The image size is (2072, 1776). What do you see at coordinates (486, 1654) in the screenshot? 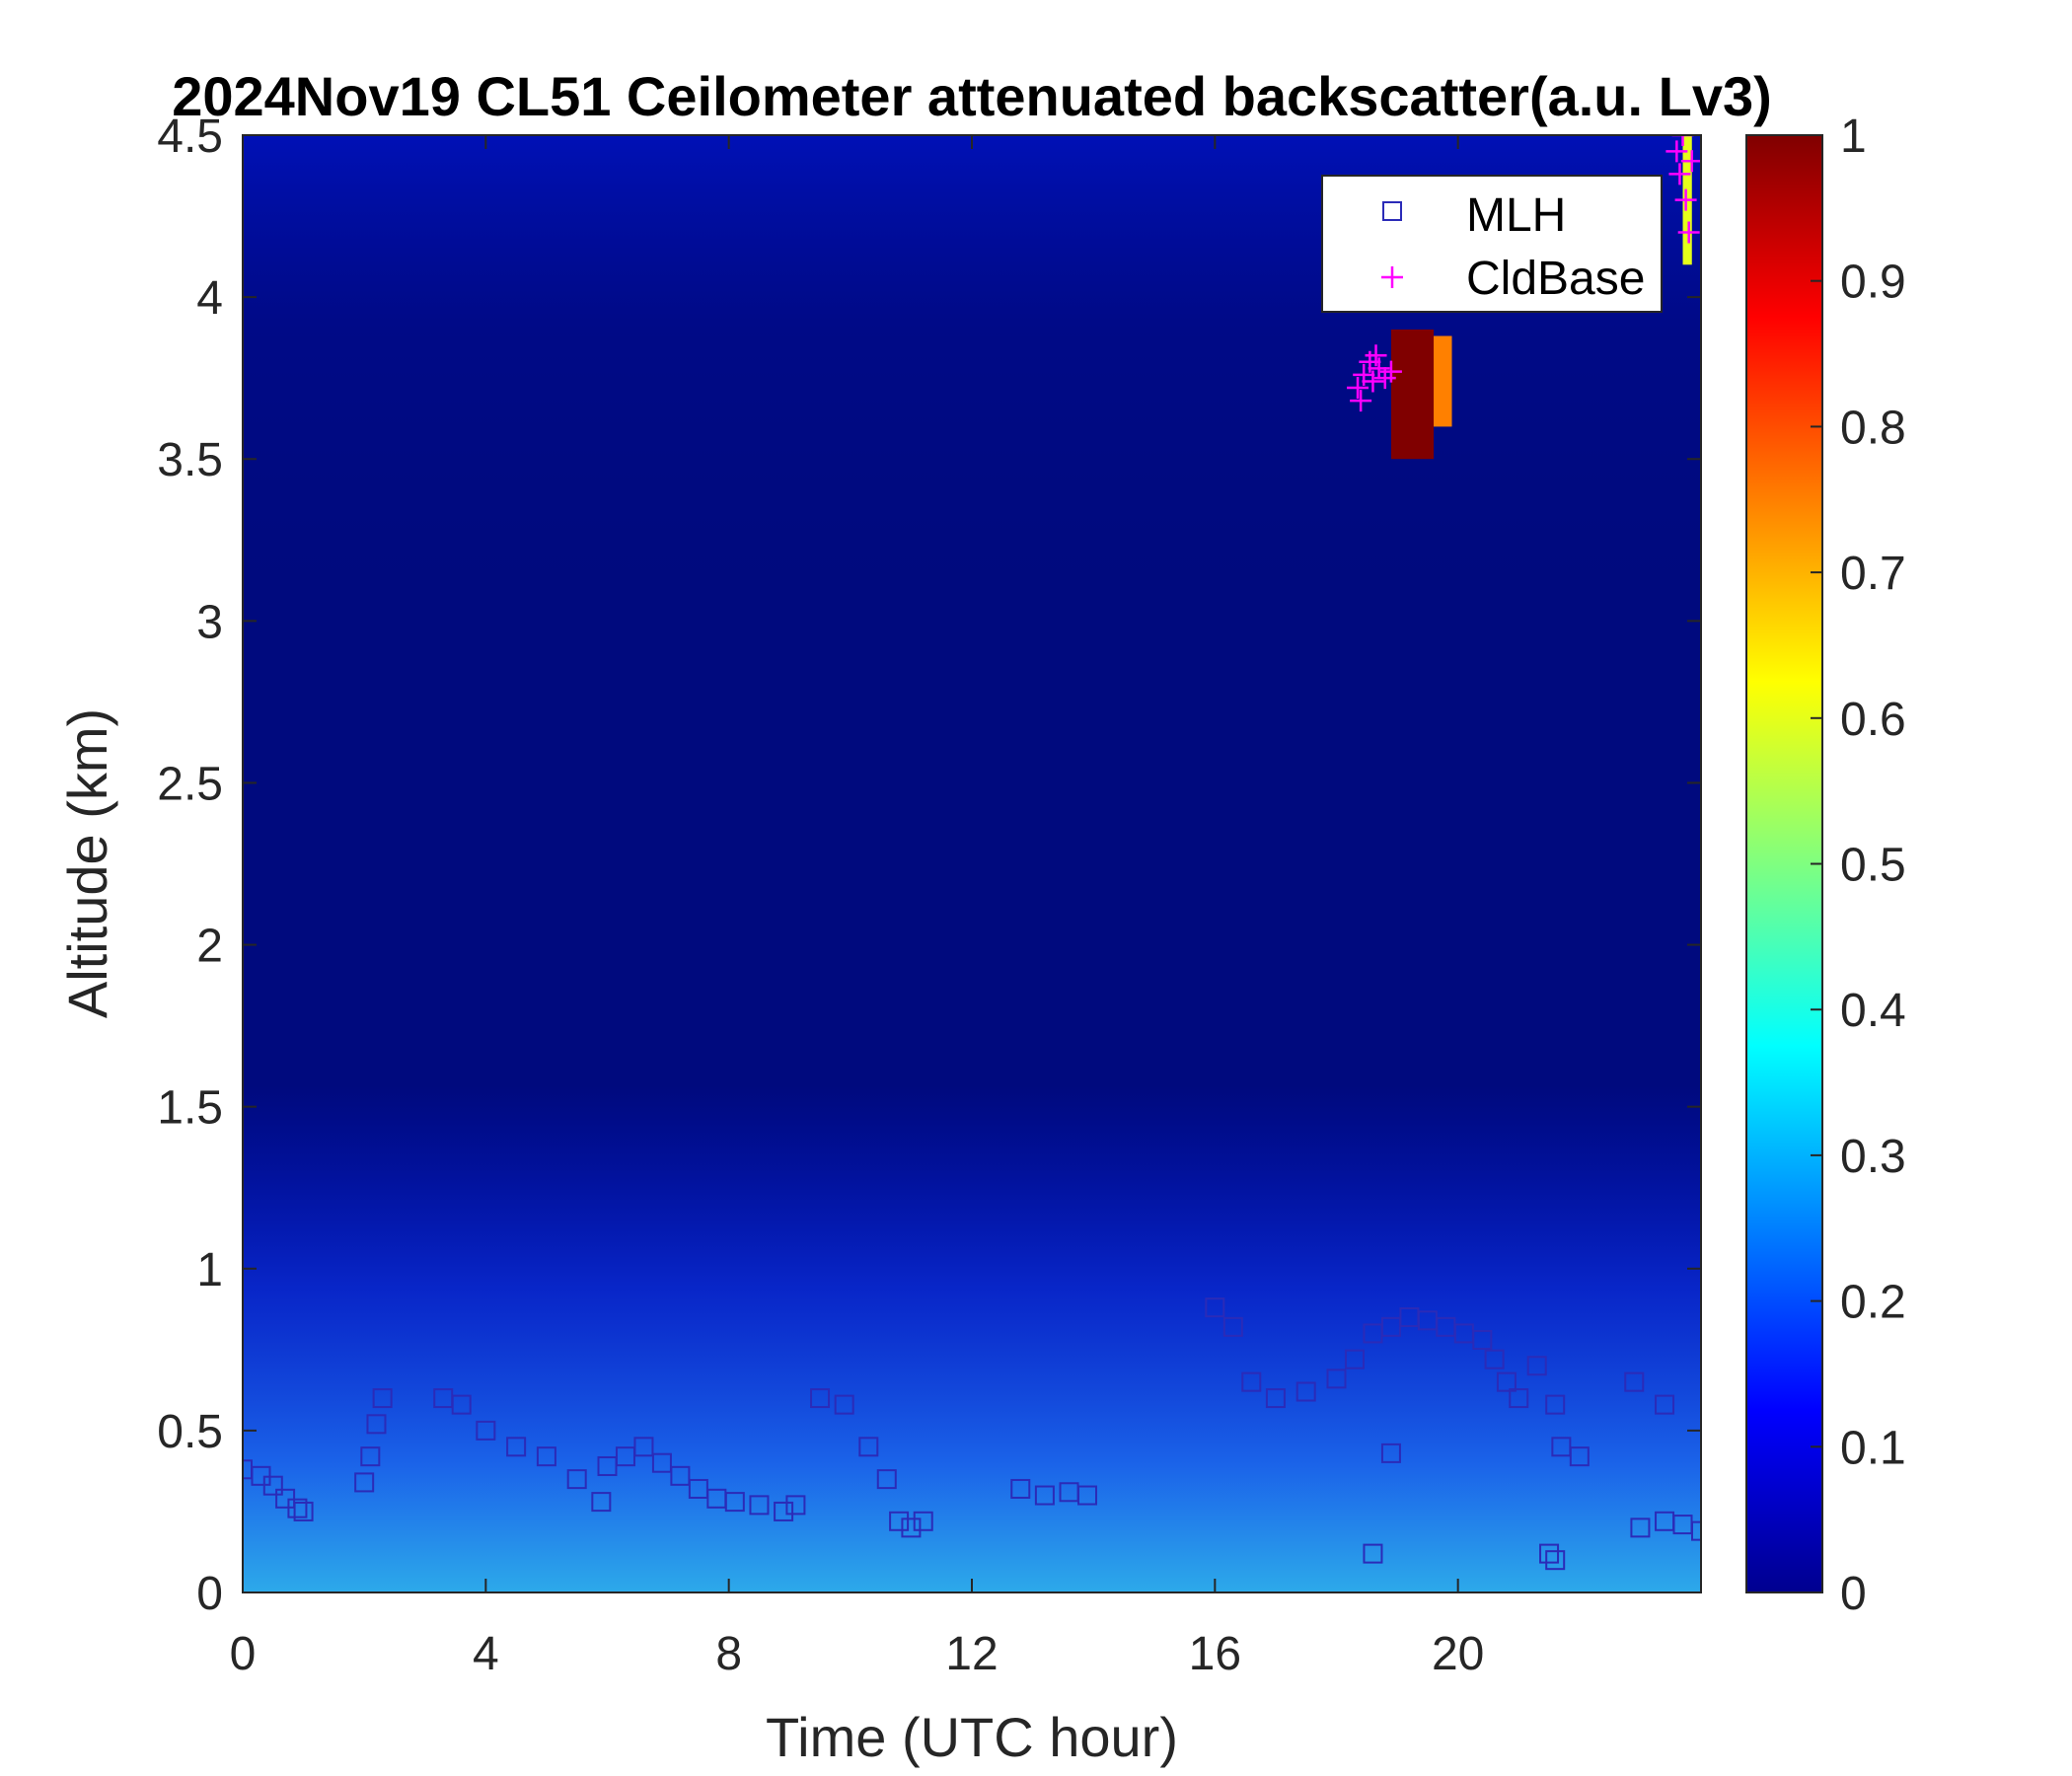
I see `x-tick-label: 4` at bounding box center [486, 1654].